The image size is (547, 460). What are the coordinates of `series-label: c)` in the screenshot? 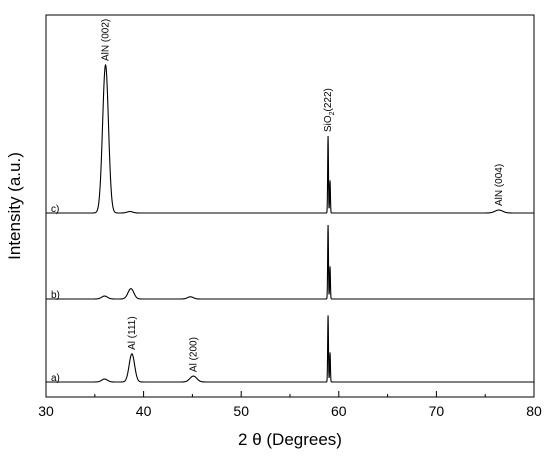 It's located at (55, 209).